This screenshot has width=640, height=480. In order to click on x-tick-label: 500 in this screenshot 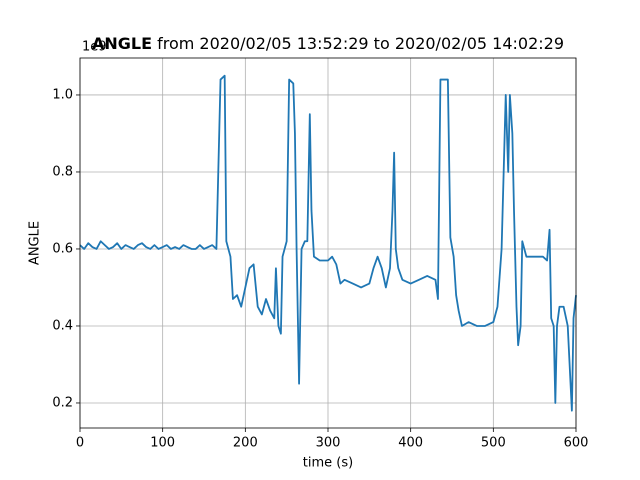, I will do `click(493, 443)`.